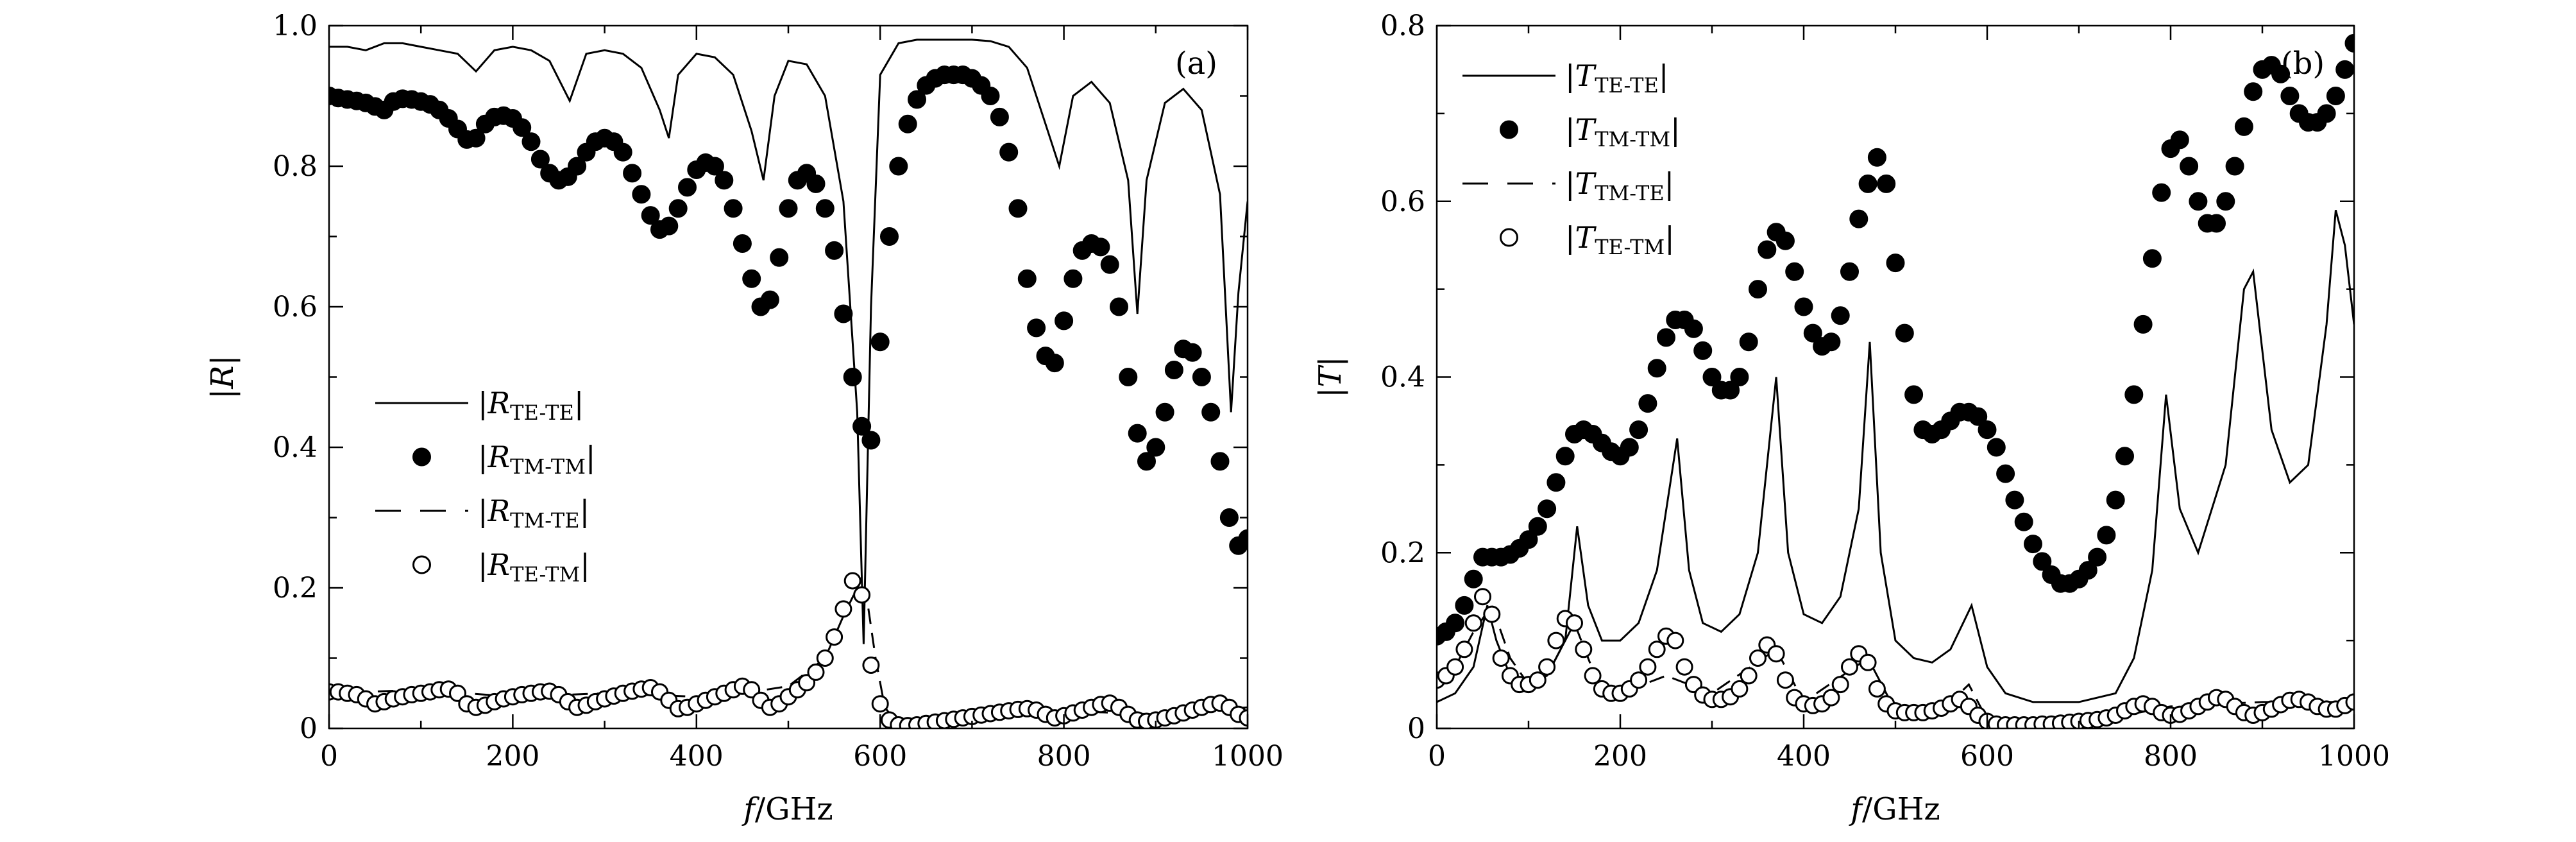 The height and width of the screenshot is (842, 2576). Describe the element at coordinates (787, 809) in the screenshot. I see `x-axis-label: f/GHz` at that location.